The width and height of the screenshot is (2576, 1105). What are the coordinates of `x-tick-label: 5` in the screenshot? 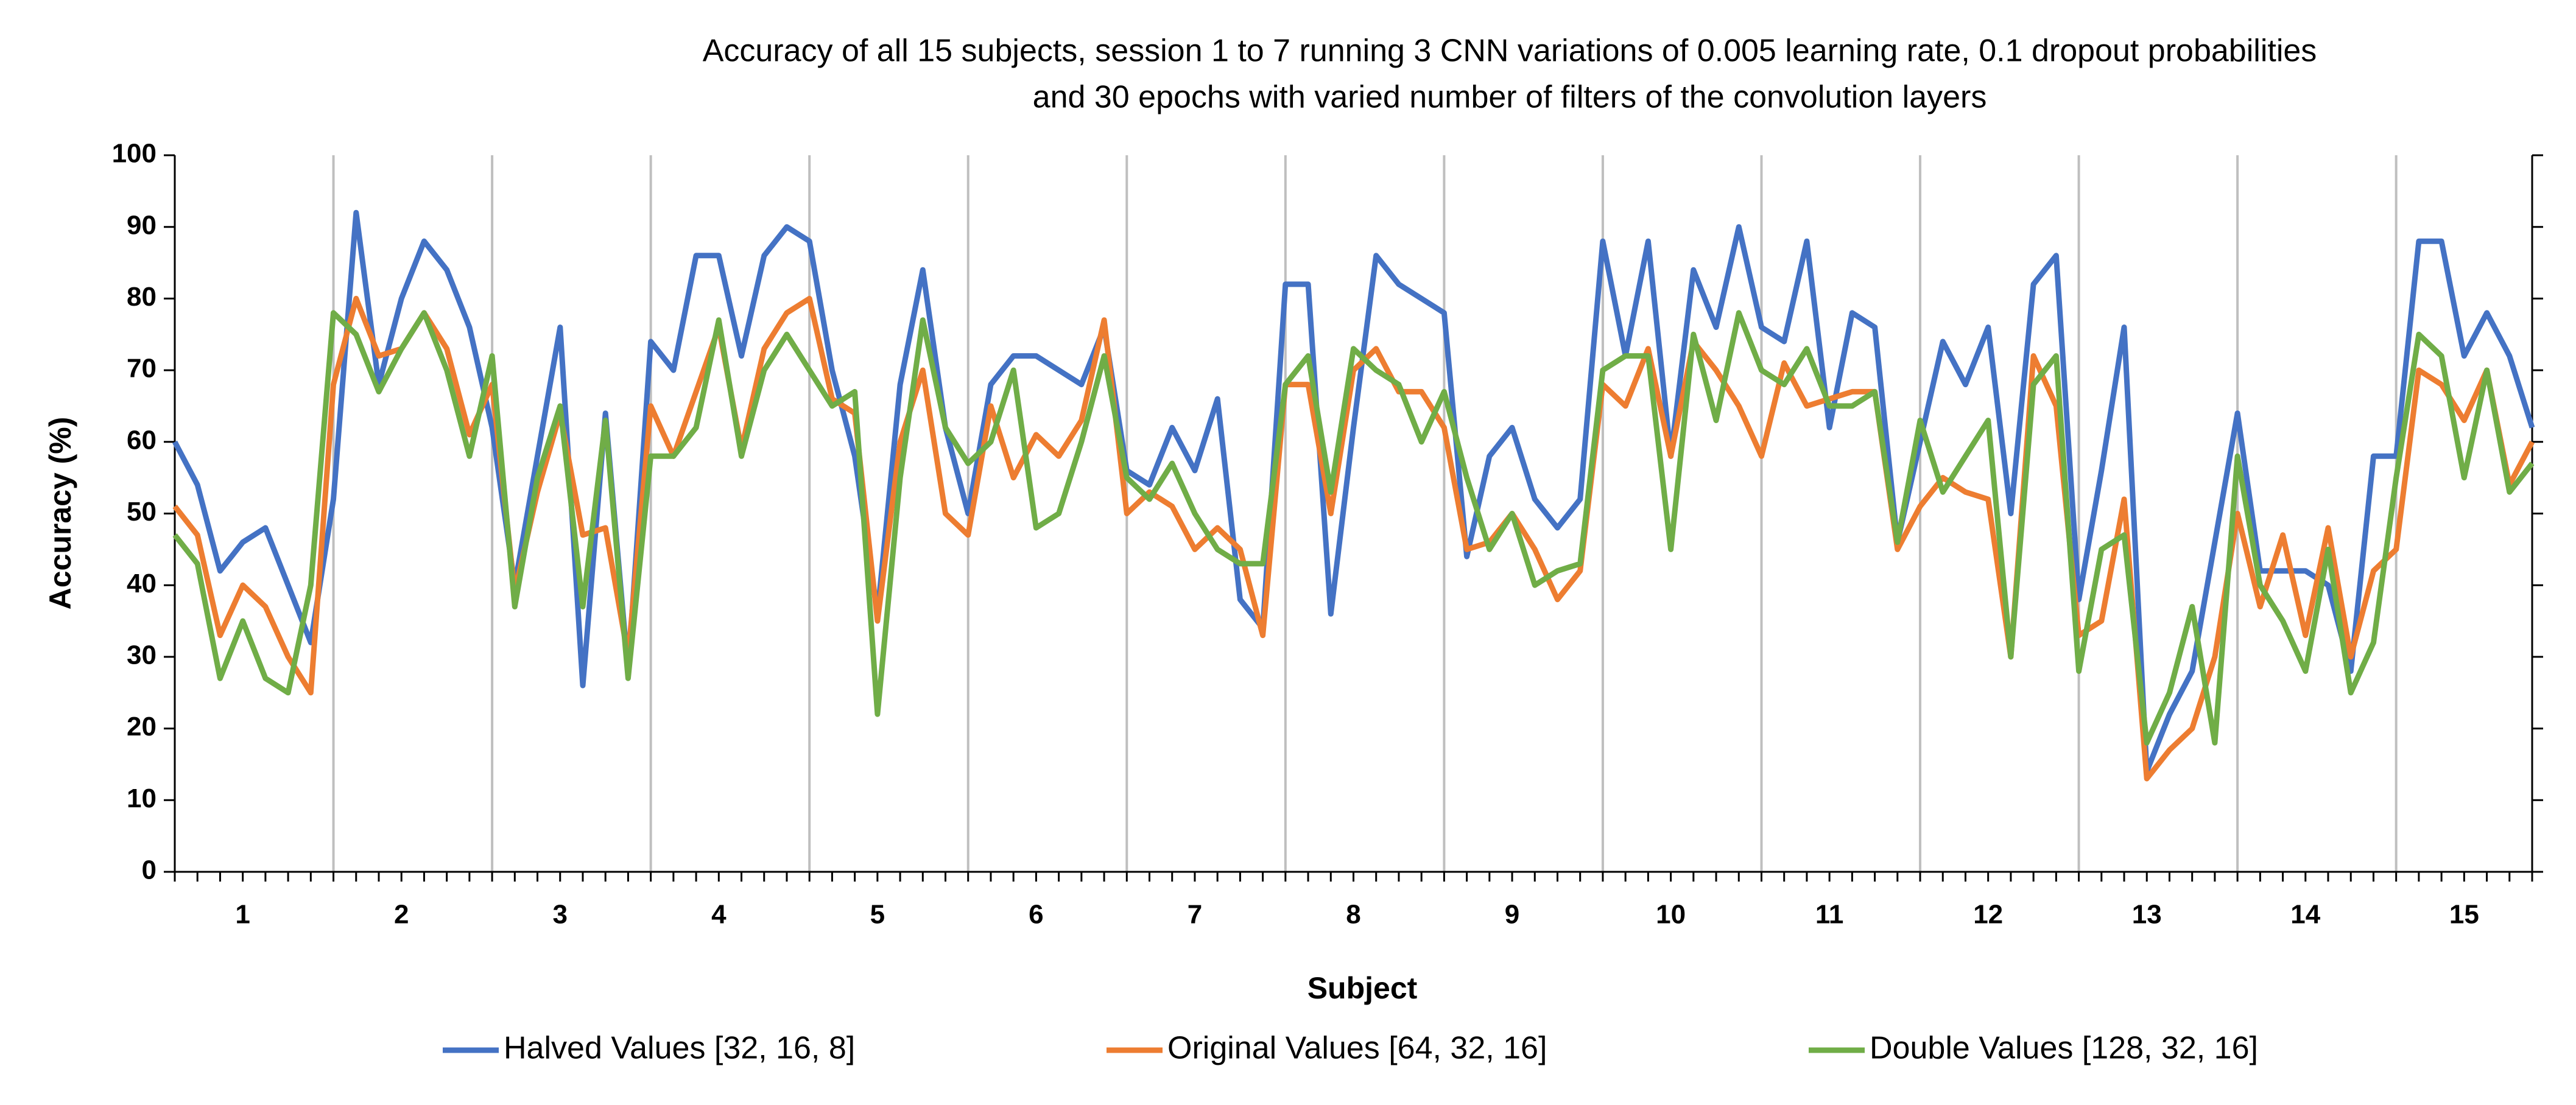 It's located at (877, 915).